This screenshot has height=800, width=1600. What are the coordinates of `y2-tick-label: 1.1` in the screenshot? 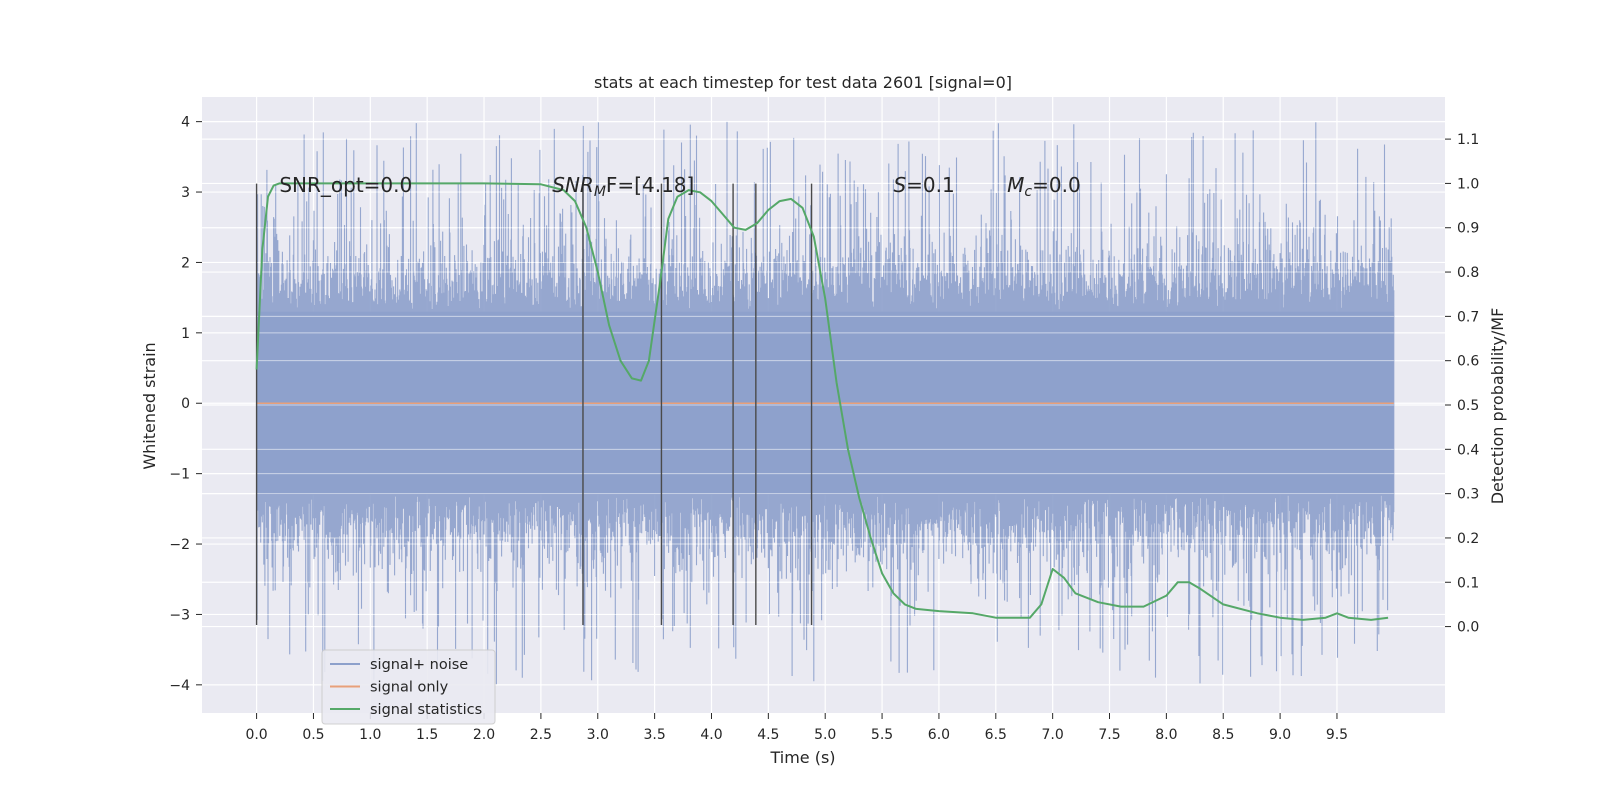 It's located at (1468, 140).